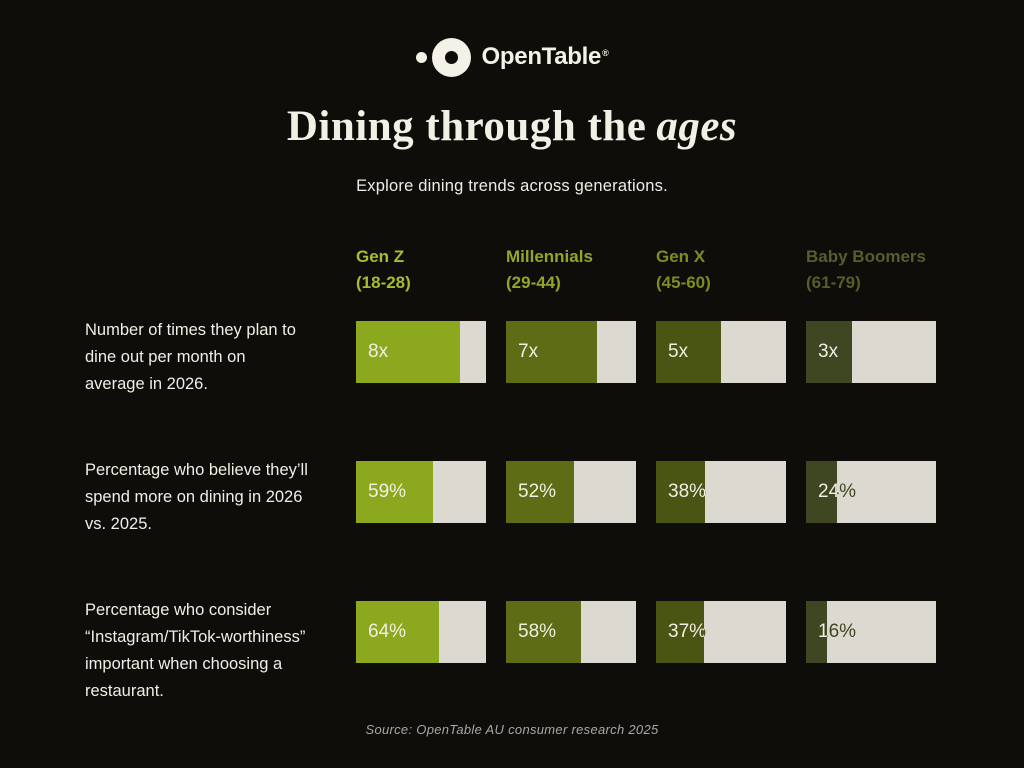  I want to click on row-label-line: dine out per month on, so click(165, 357).